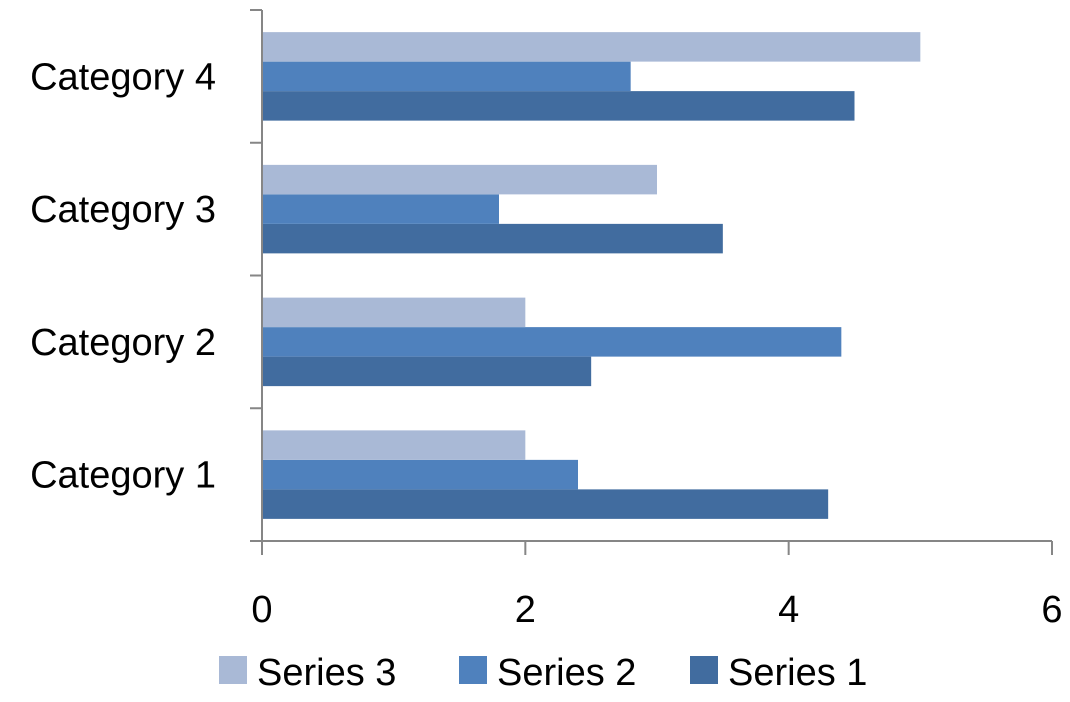 This screenshot has height=702, width=1070. I want to click on legend-label-series-2: Series 2, so click(566, 673).